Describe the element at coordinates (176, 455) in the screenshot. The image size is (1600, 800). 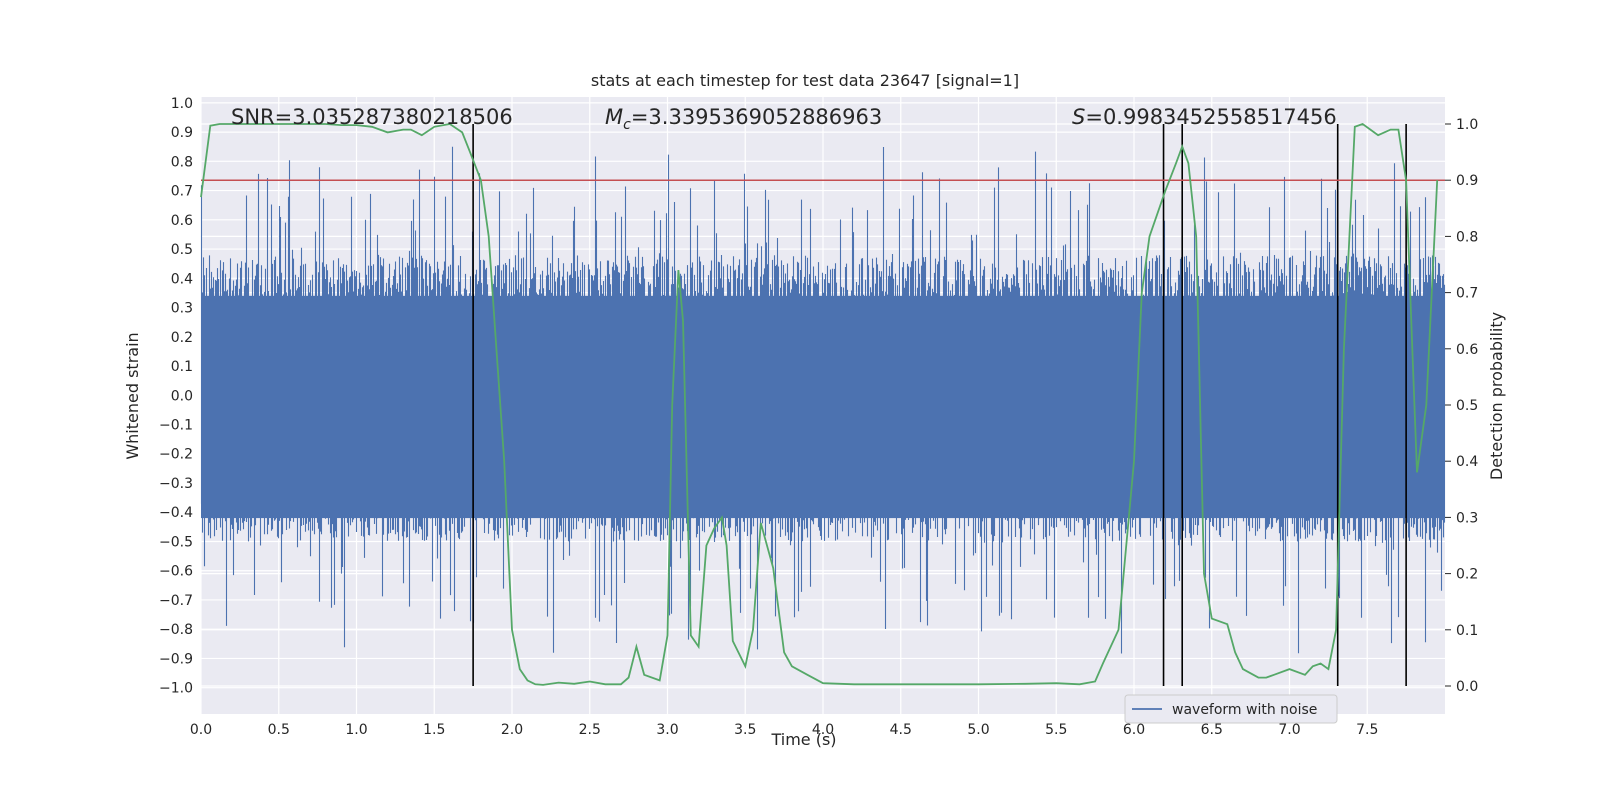
I see `y-left-tick-label: −0.2` at that location.